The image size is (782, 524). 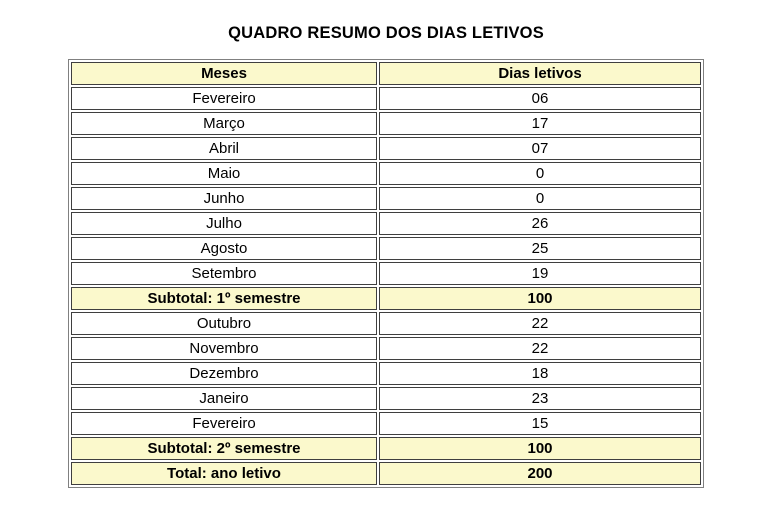 I want to click on days-cell: 200, so click(x=540, y=473).